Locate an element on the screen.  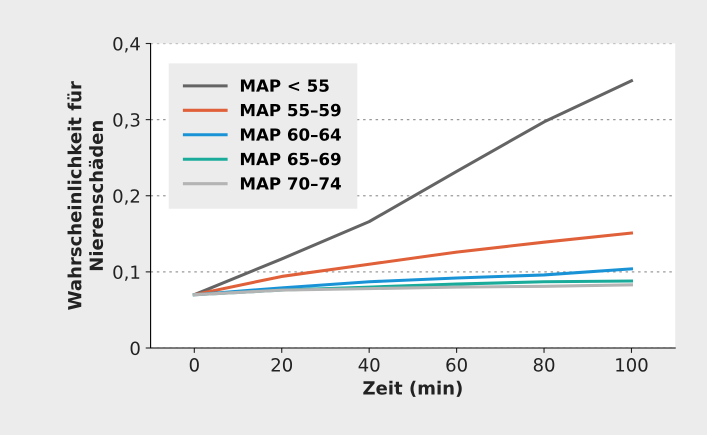
legend-label: MAP 60–64 is located at coordinates (290, 134).